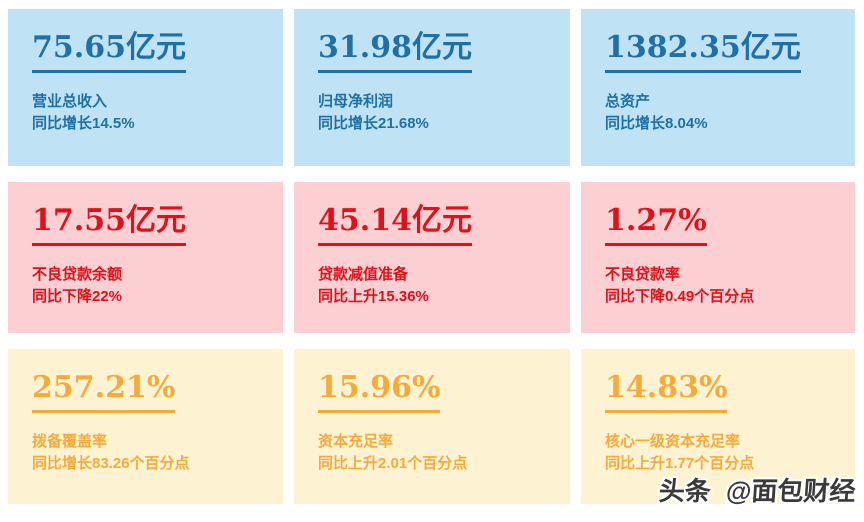  I want to click on metric-yoy-change: 同比上升15.36%, so click(373, 296).